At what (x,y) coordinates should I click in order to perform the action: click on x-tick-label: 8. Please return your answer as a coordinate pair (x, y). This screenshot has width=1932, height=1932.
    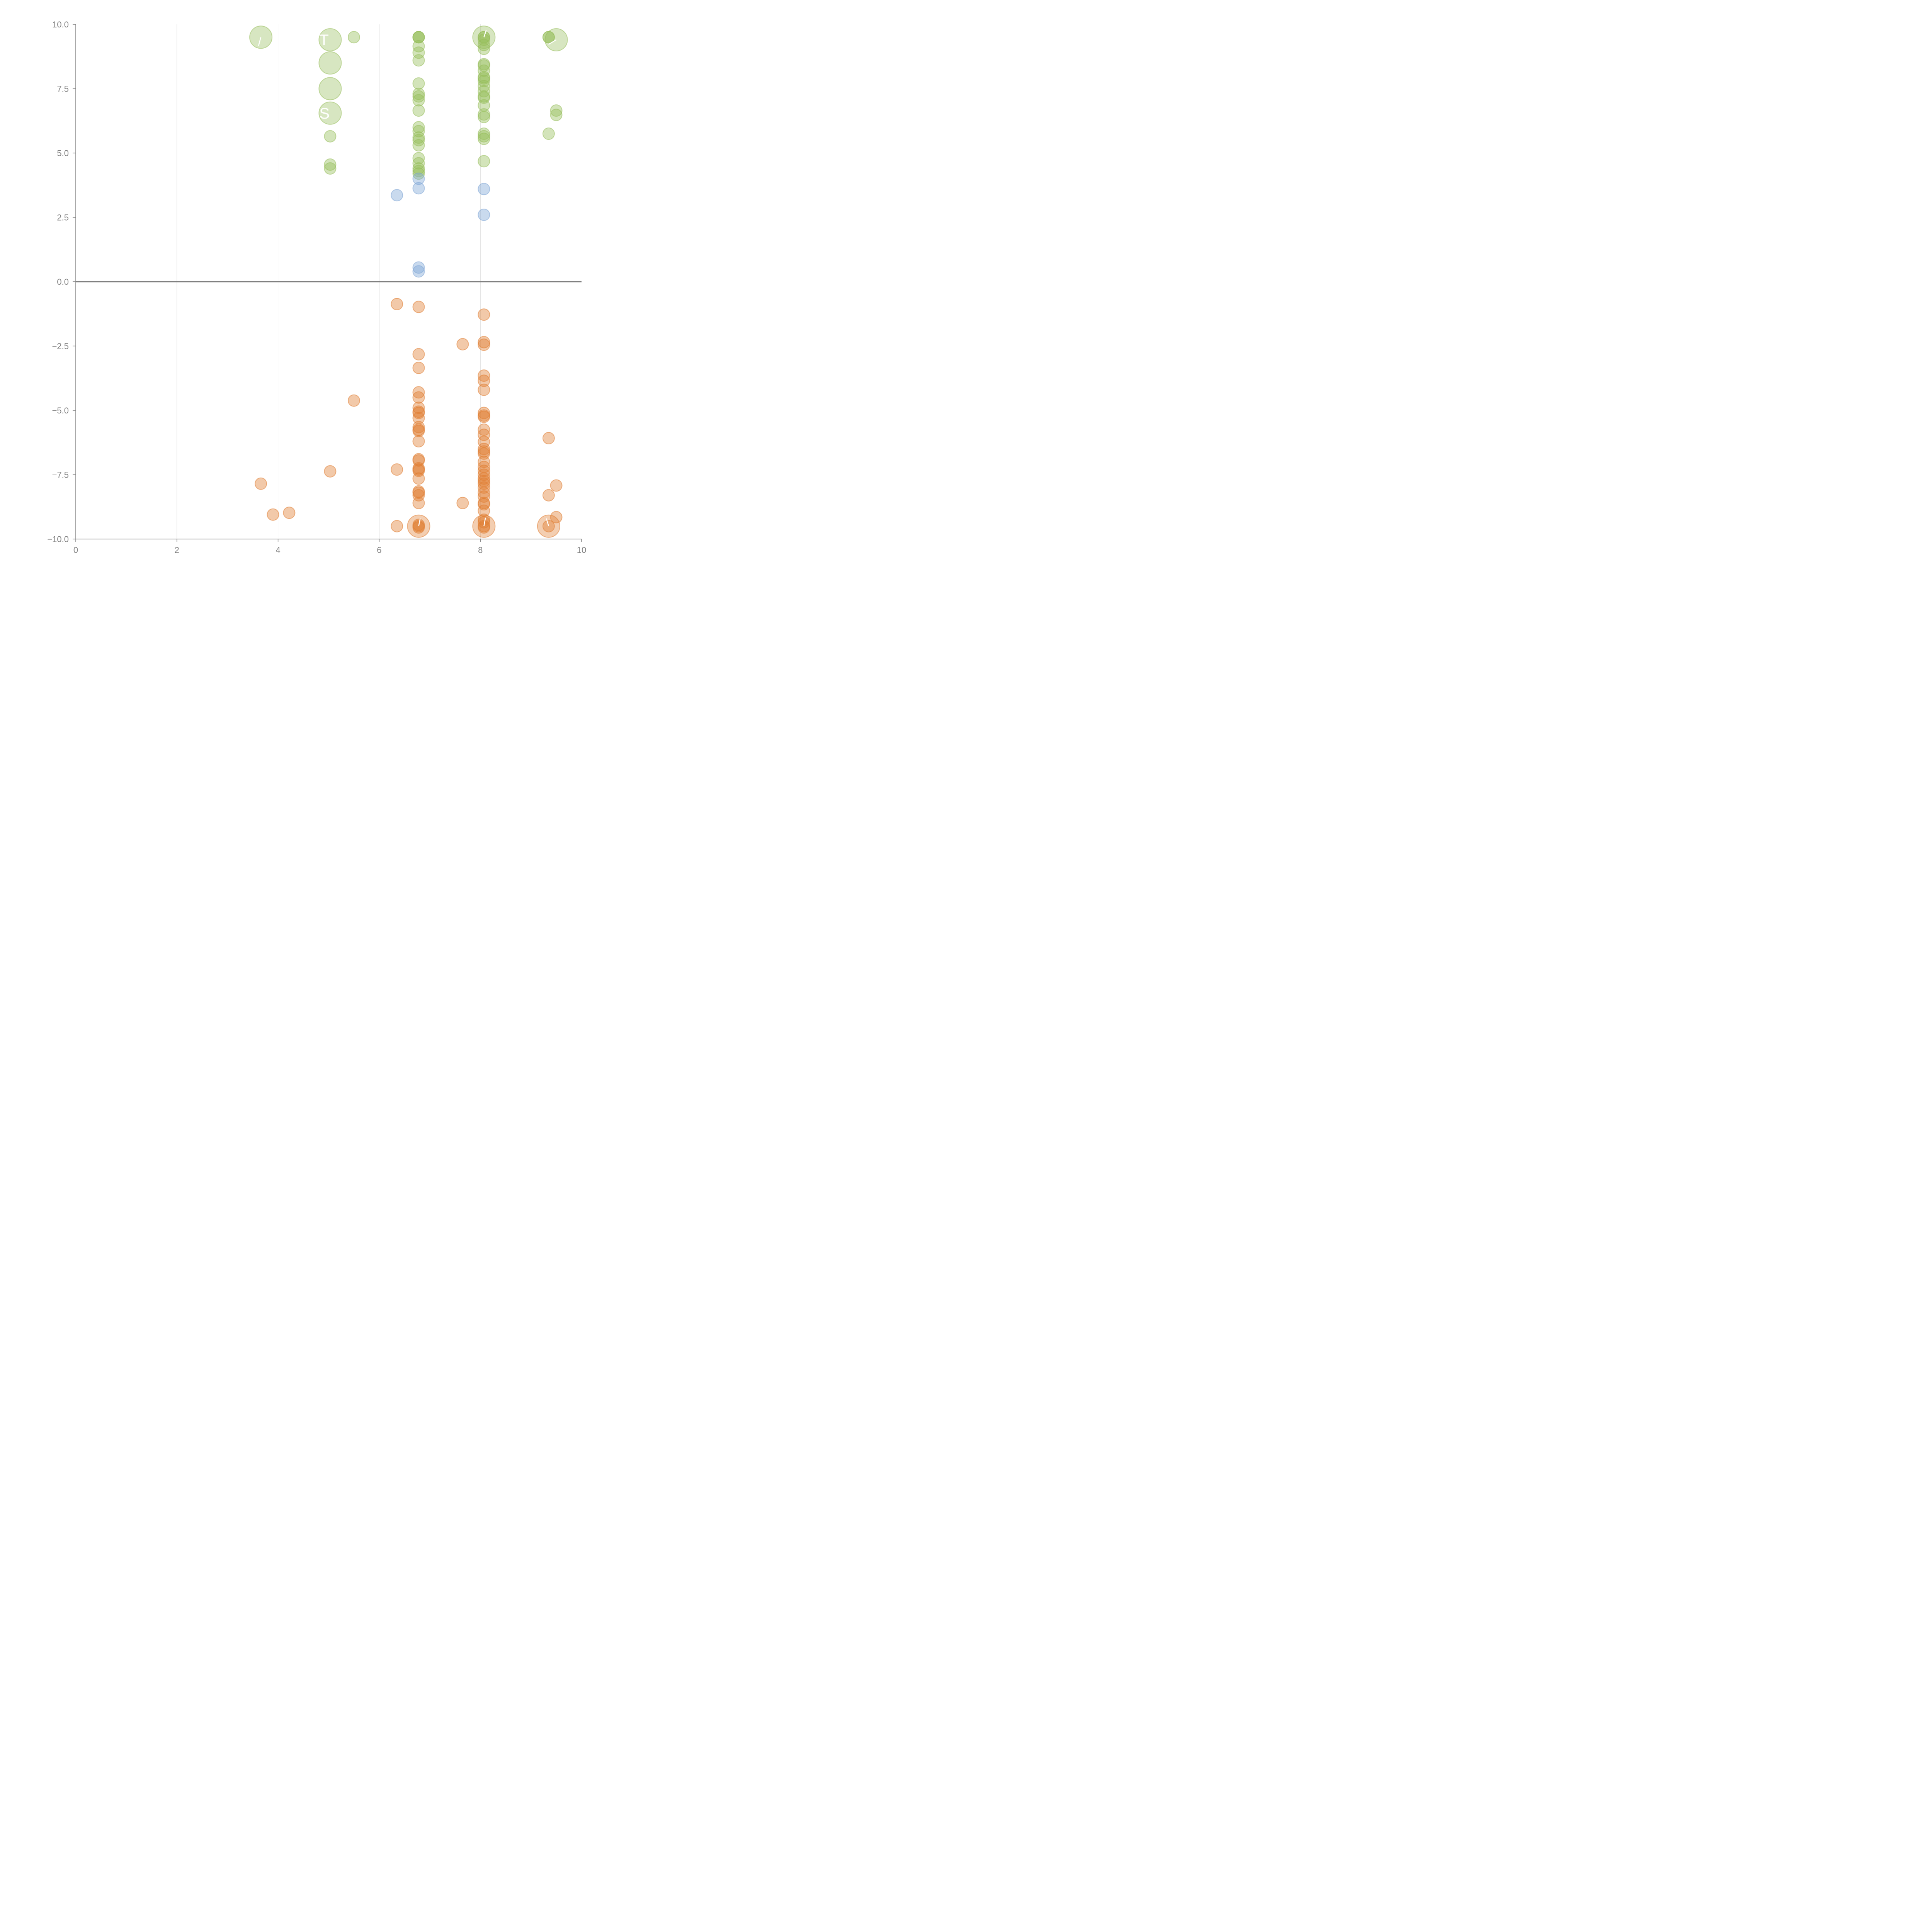
    Looking at the image, I should click on (481, 550).